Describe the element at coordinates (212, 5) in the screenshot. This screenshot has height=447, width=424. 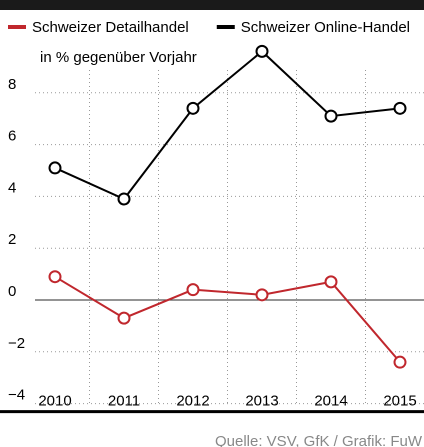
I see `header-band` at that location.